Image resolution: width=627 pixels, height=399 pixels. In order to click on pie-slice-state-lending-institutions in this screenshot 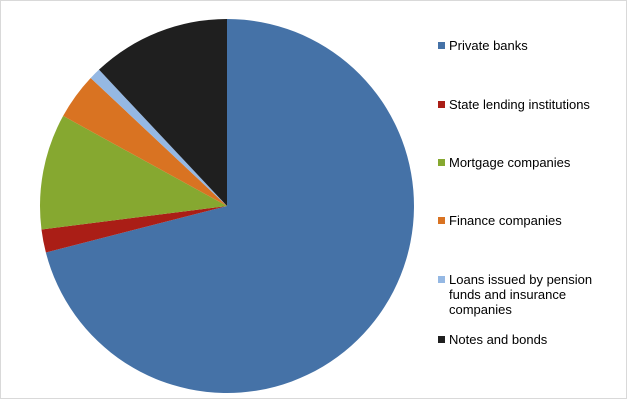, I will do `click(134, 229)`.